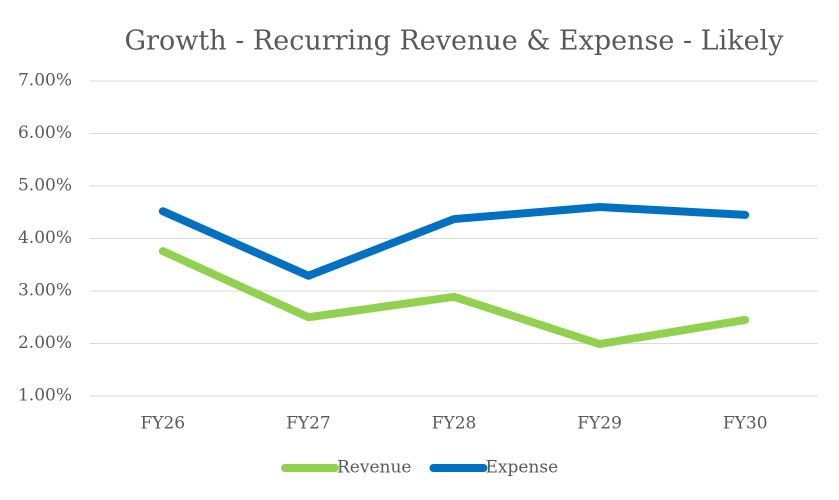  Describe the element at coordinates (162, 424) in the screenshot. I see `x-tick-label: FY26` at that location.